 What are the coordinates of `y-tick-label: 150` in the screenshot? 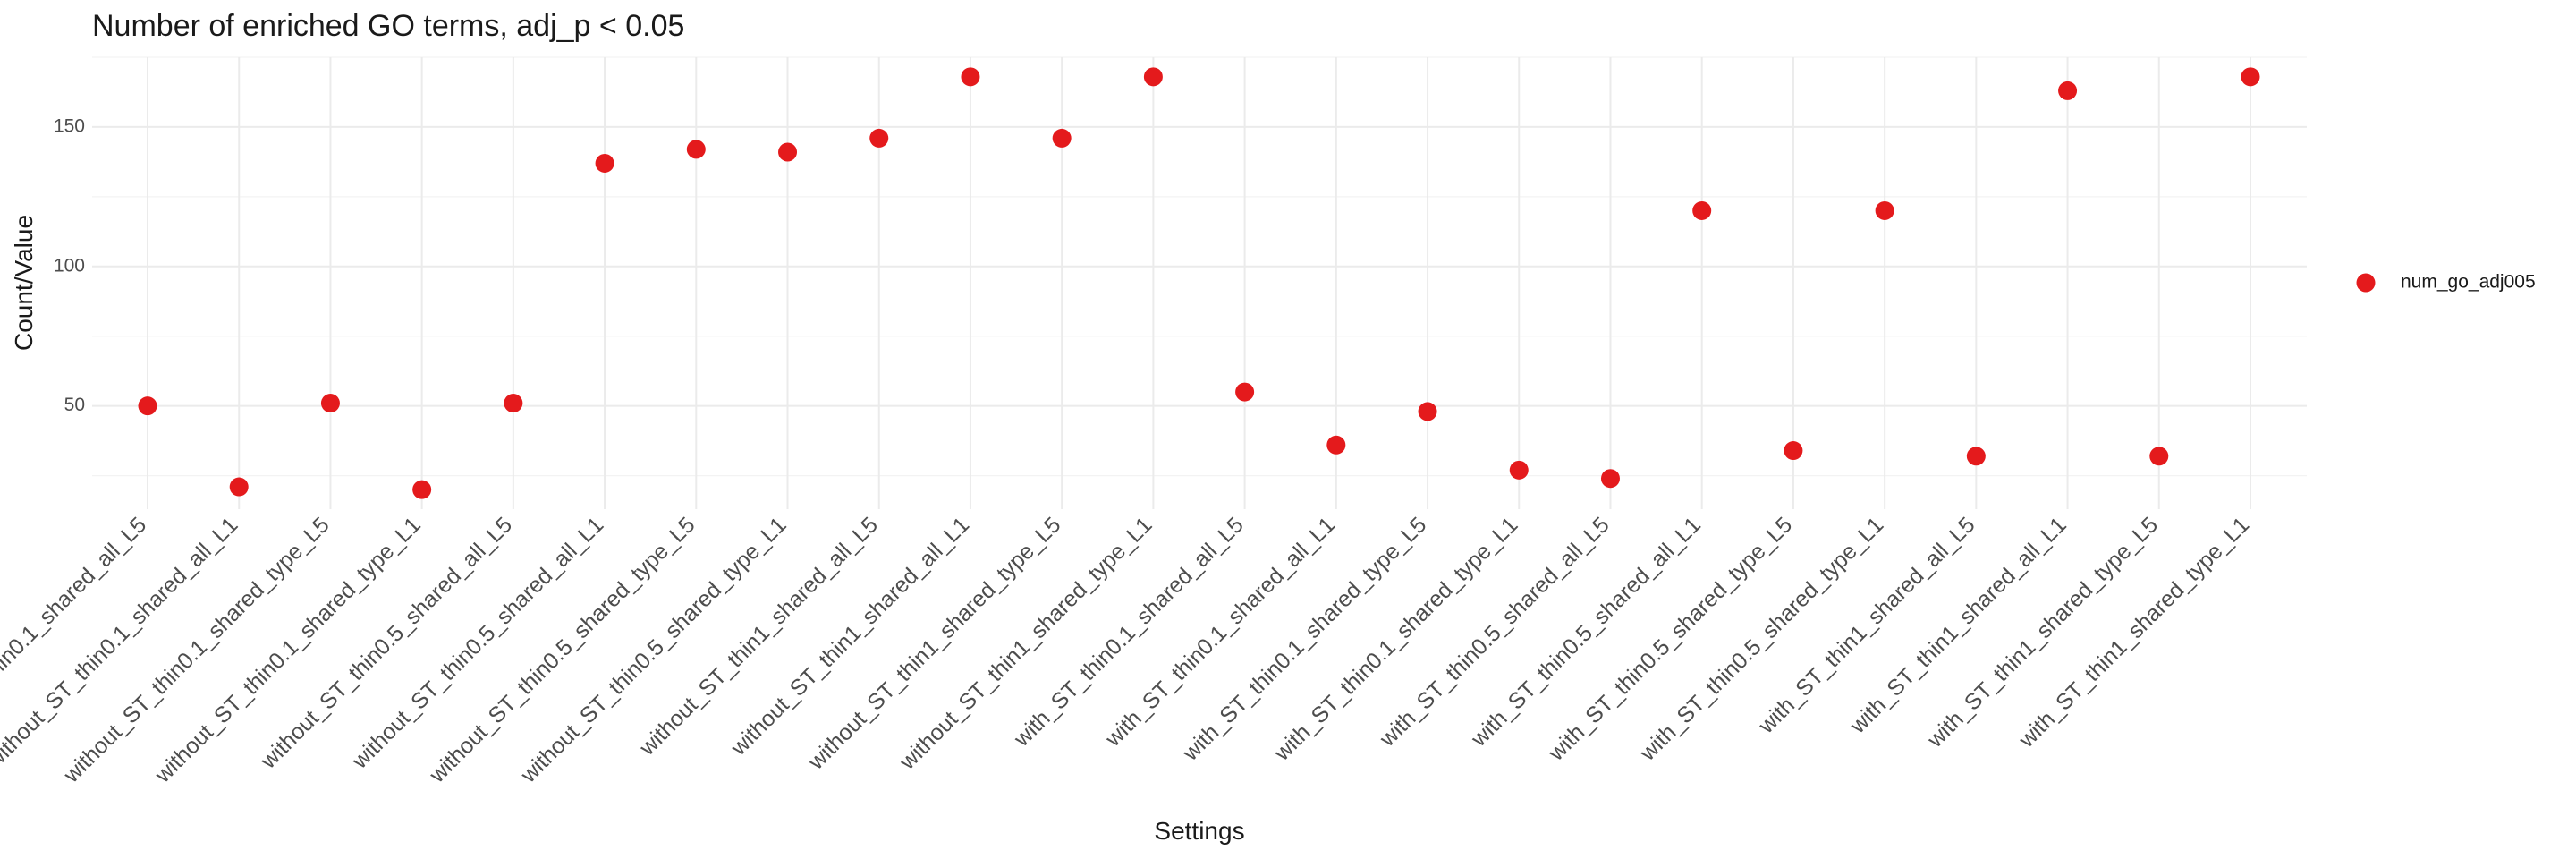 It's located at (69, 125).